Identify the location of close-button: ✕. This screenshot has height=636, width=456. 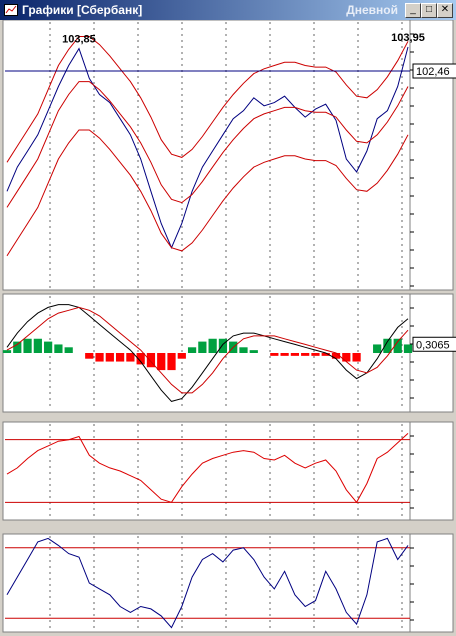
(445, 10).